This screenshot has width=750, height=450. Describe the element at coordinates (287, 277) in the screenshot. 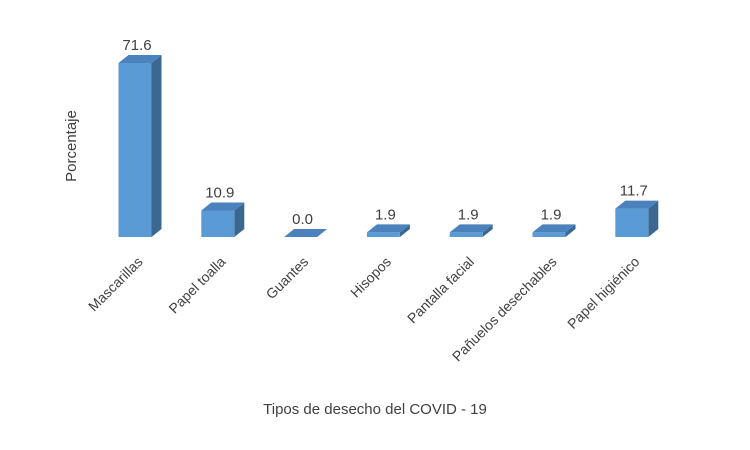

I see `x-tick-label: Guantes` at that location.